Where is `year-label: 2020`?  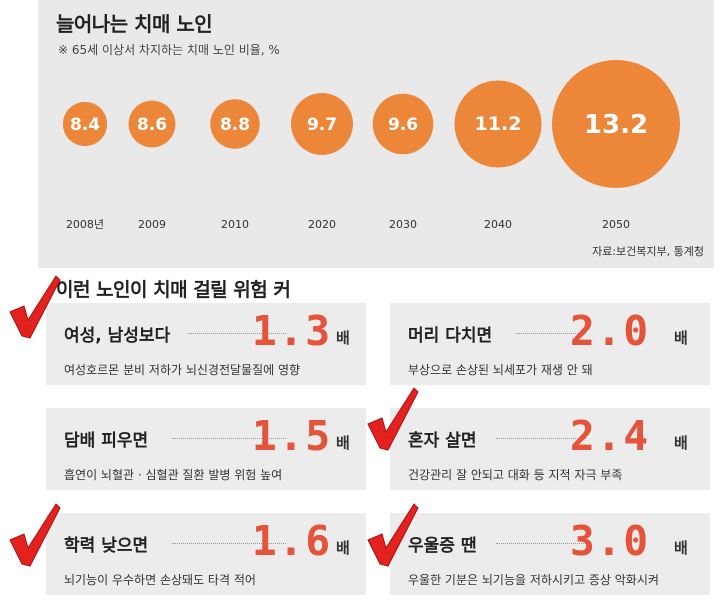 year-label: 2020 is located at coordinates (322, 224).